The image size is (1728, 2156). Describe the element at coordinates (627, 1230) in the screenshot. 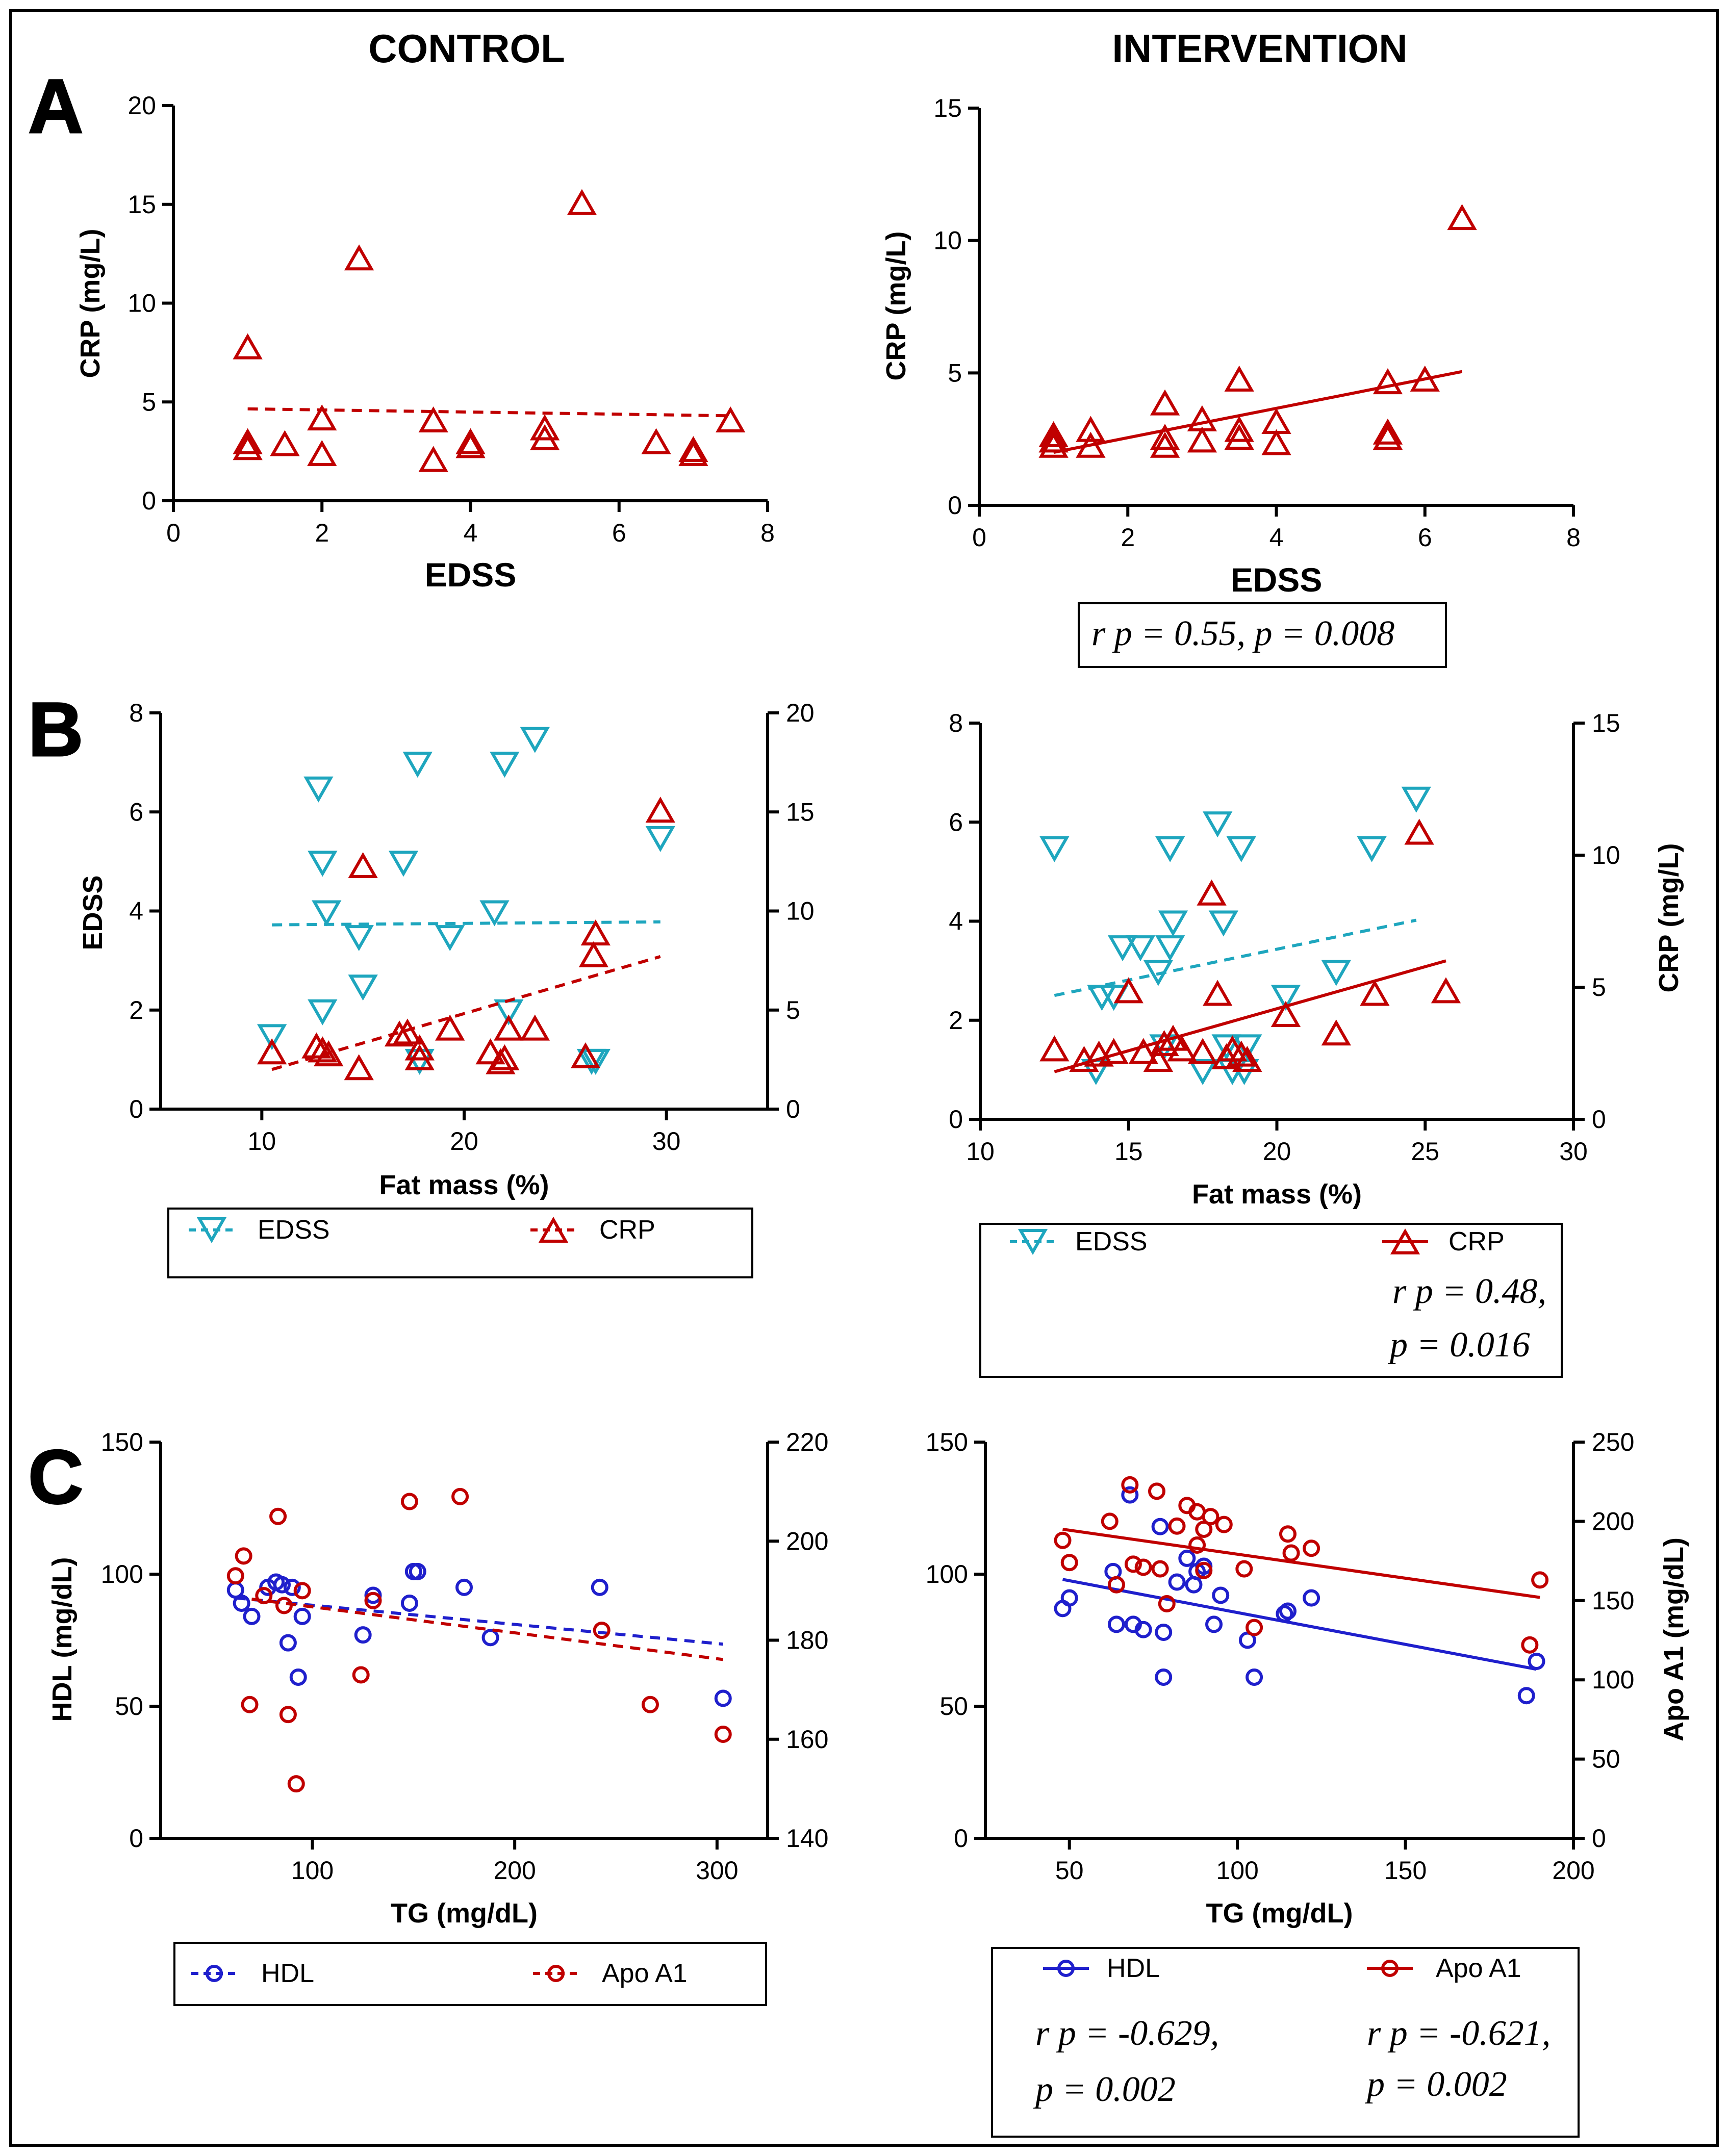

I see `legend-label: CRP` at that location.